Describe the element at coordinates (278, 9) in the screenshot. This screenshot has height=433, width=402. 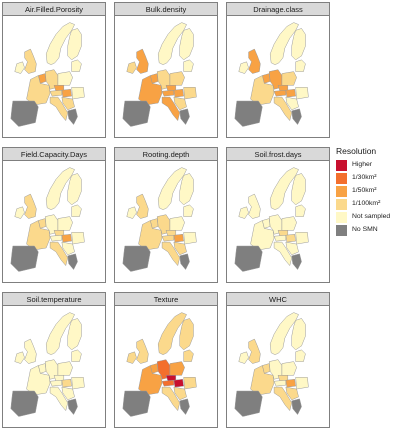
I see `facet-title: Drainage.class` at that location.